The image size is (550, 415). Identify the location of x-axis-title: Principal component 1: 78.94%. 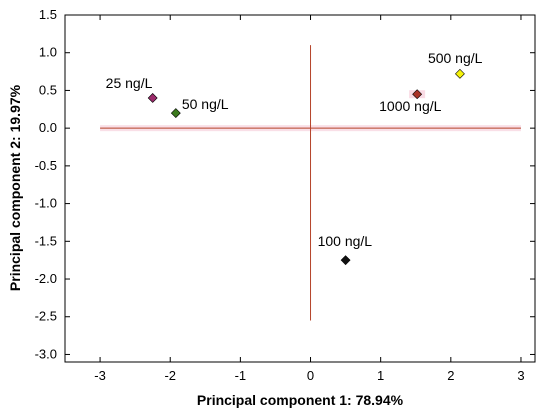
(300, 400).